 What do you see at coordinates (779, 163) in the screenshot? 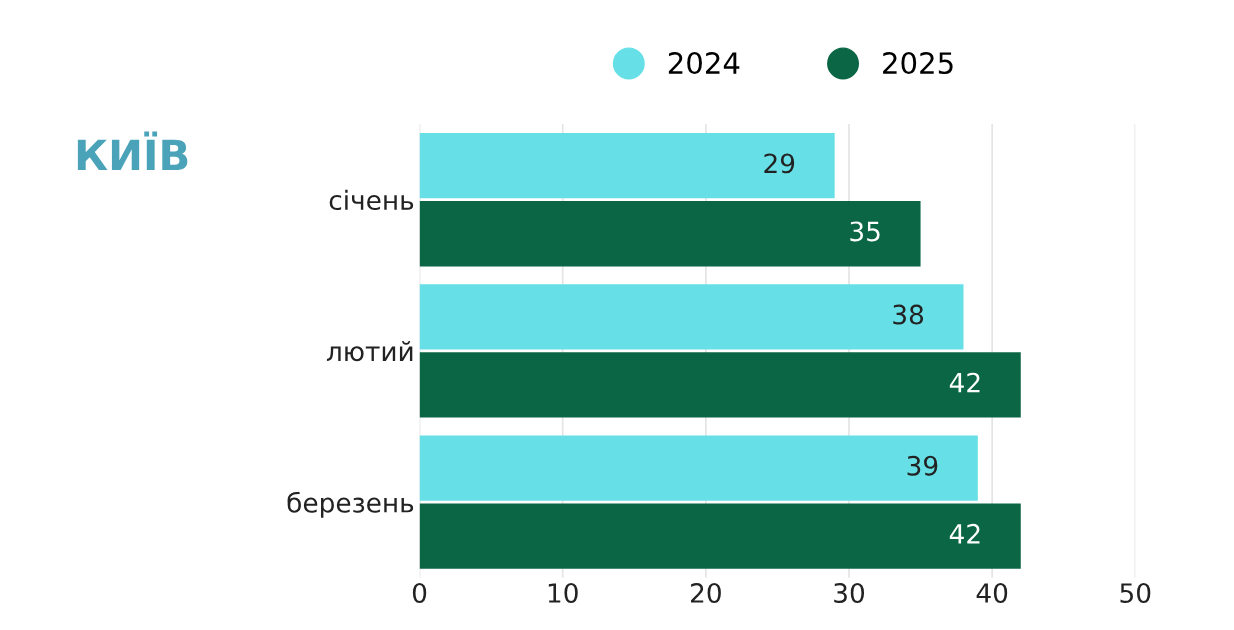
I see `data-label: 29` at bounding box center [779, 163].